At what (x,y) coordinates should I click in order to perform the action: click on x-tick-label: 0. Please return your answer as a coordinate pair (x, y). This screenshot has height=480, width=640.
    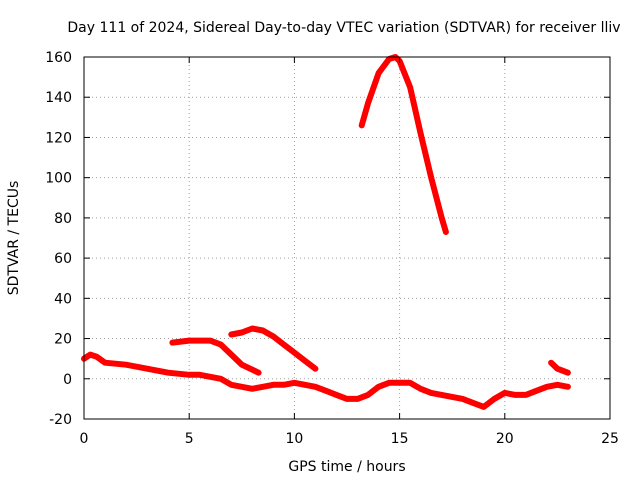
    Looking at the image, I should click on (84, 439).